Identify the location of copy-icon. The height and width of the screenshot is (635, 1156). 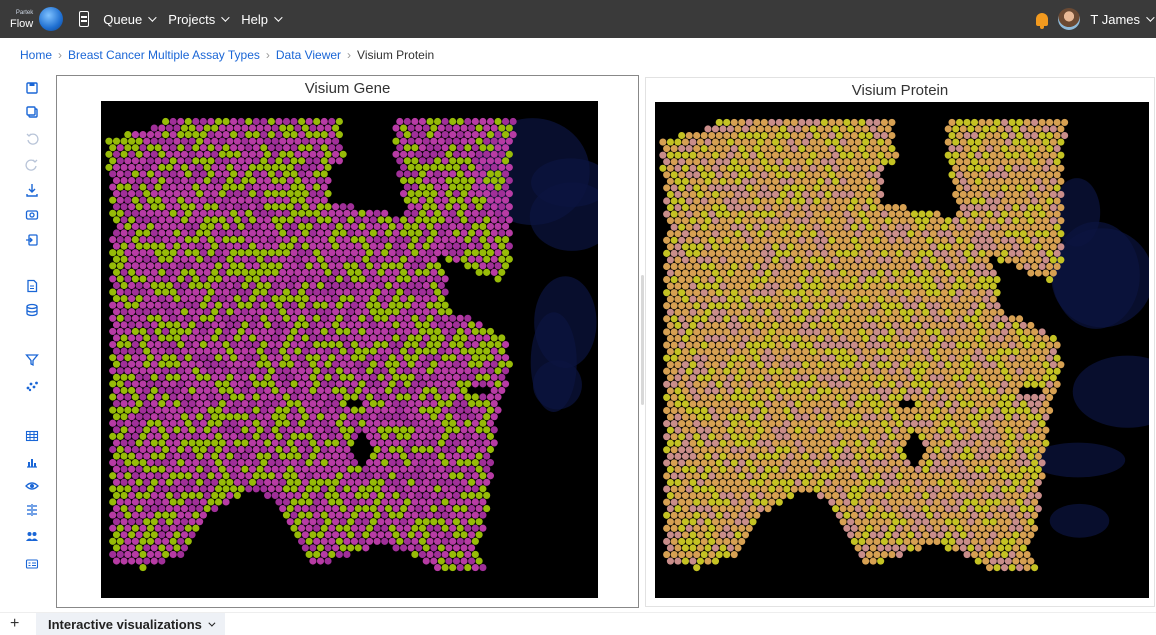
(32, 112).